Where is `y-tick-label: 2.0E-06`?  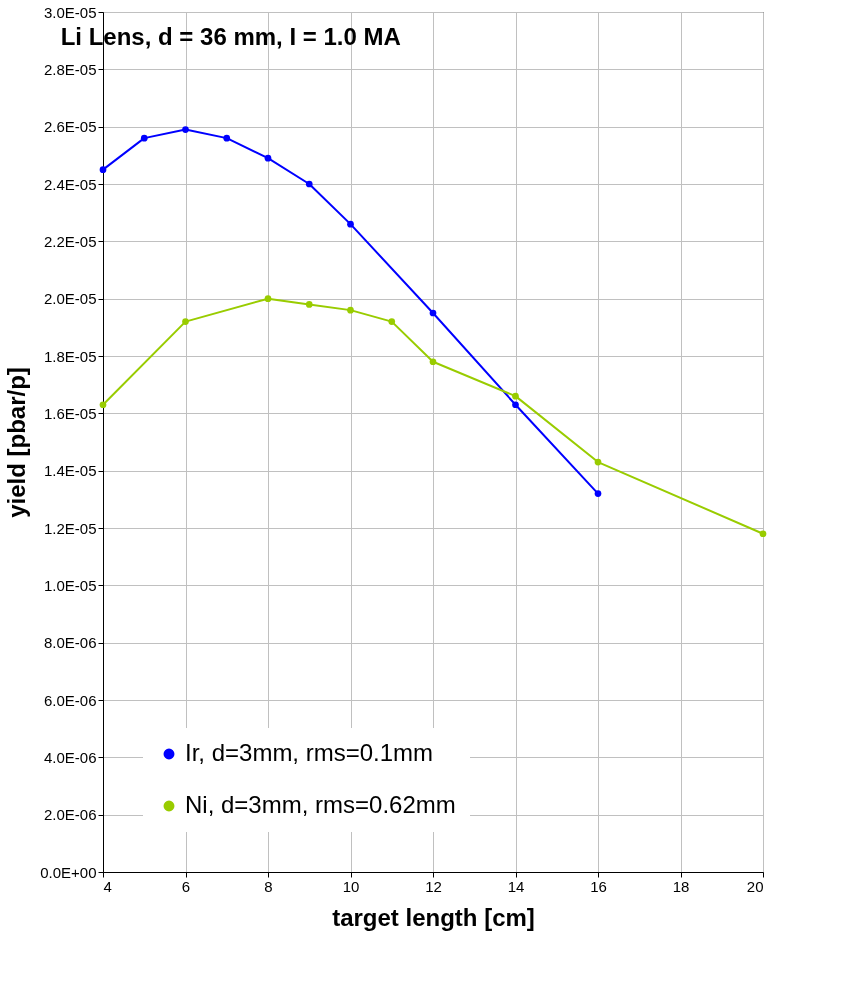
y-tick-label: 2.0E-06 is located at coordinates (70, 815).